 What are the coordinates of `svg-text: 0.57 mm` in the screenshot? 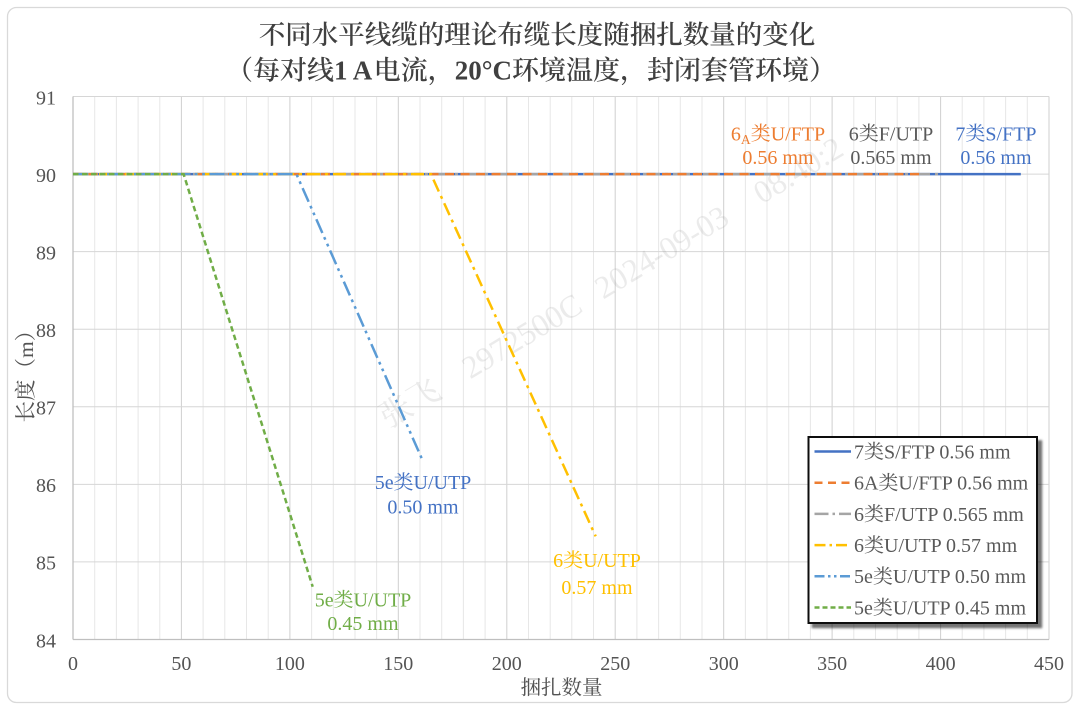 It's located at (597, 588).